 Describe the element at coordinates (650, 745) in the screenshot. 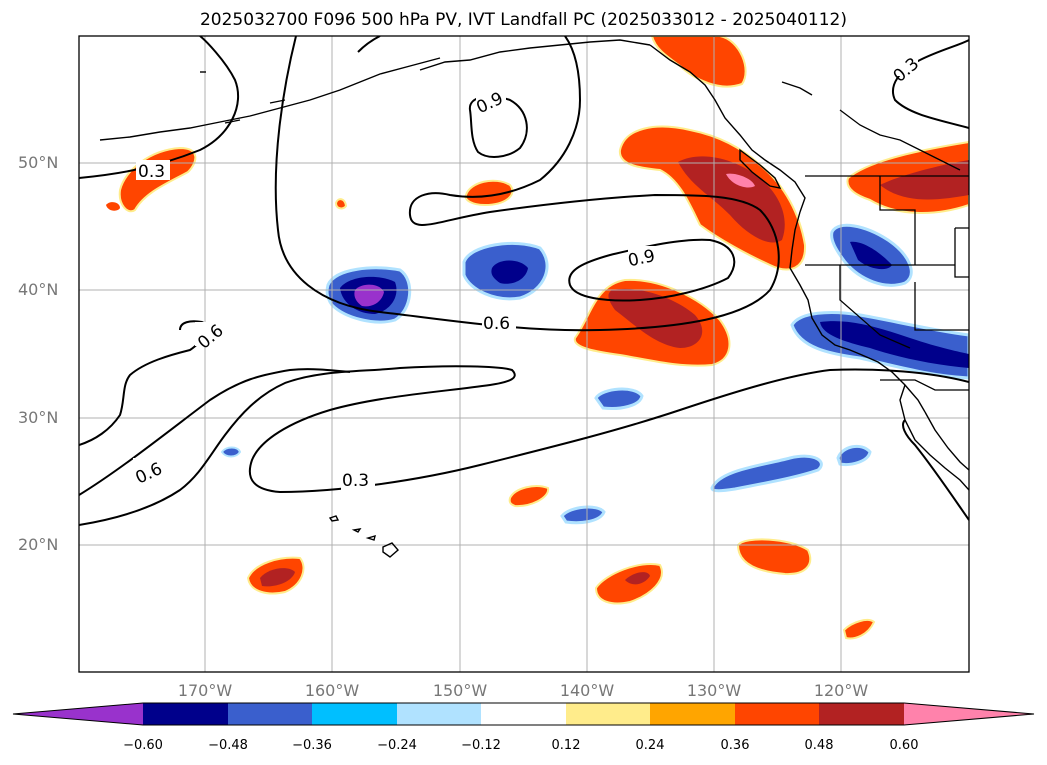

I see `colorbar-tick-label: 0.24` at that location.